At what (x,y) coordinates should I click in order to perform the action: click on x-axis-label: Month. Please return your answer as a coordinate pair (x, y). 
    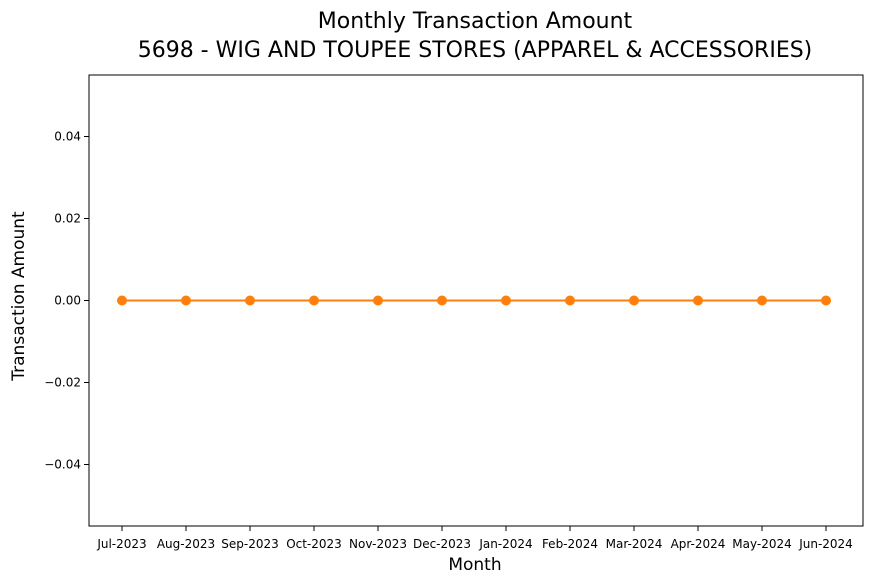
    Looking at the image, I should click on (474, 565).